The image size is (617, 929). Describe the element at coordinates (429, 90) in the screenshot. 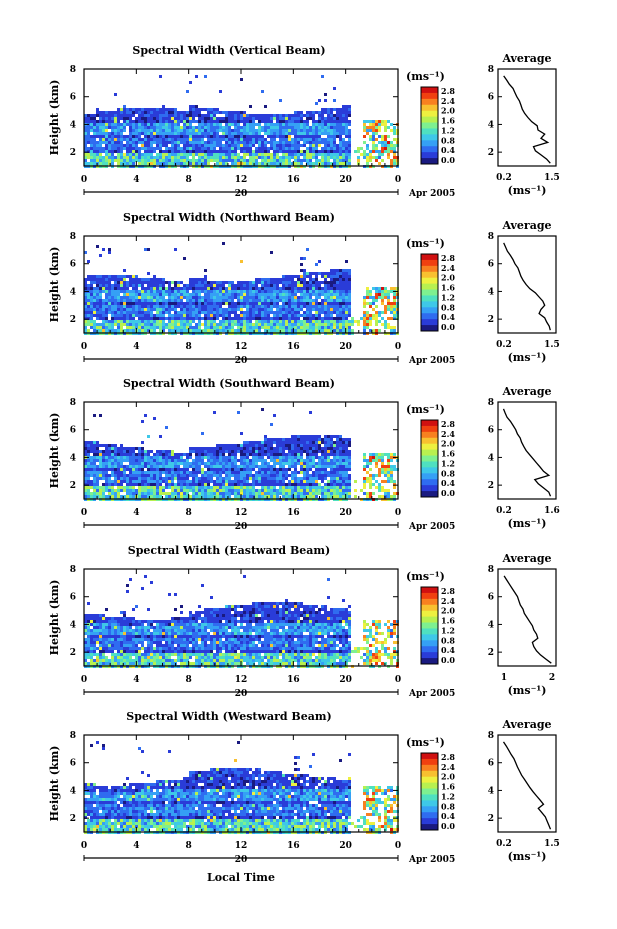

I see `colorbar-swatch` at that location.